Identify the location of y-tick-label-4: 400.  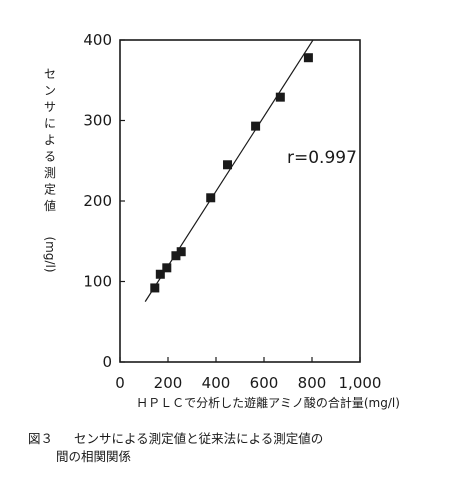
(97, 40).